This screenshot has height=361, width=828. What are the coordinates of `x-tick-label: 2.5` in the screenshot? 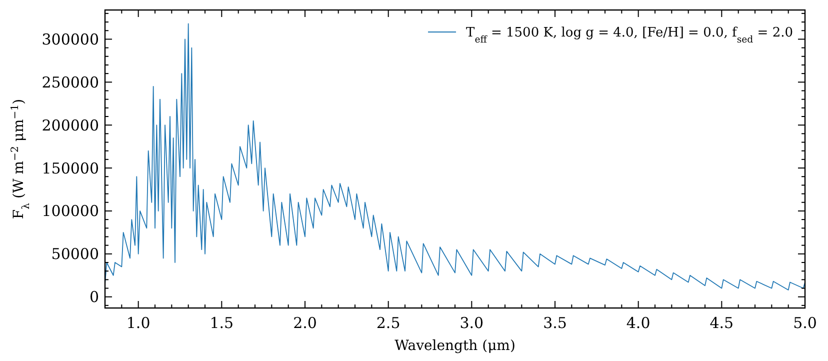 It's located at (388, 323).